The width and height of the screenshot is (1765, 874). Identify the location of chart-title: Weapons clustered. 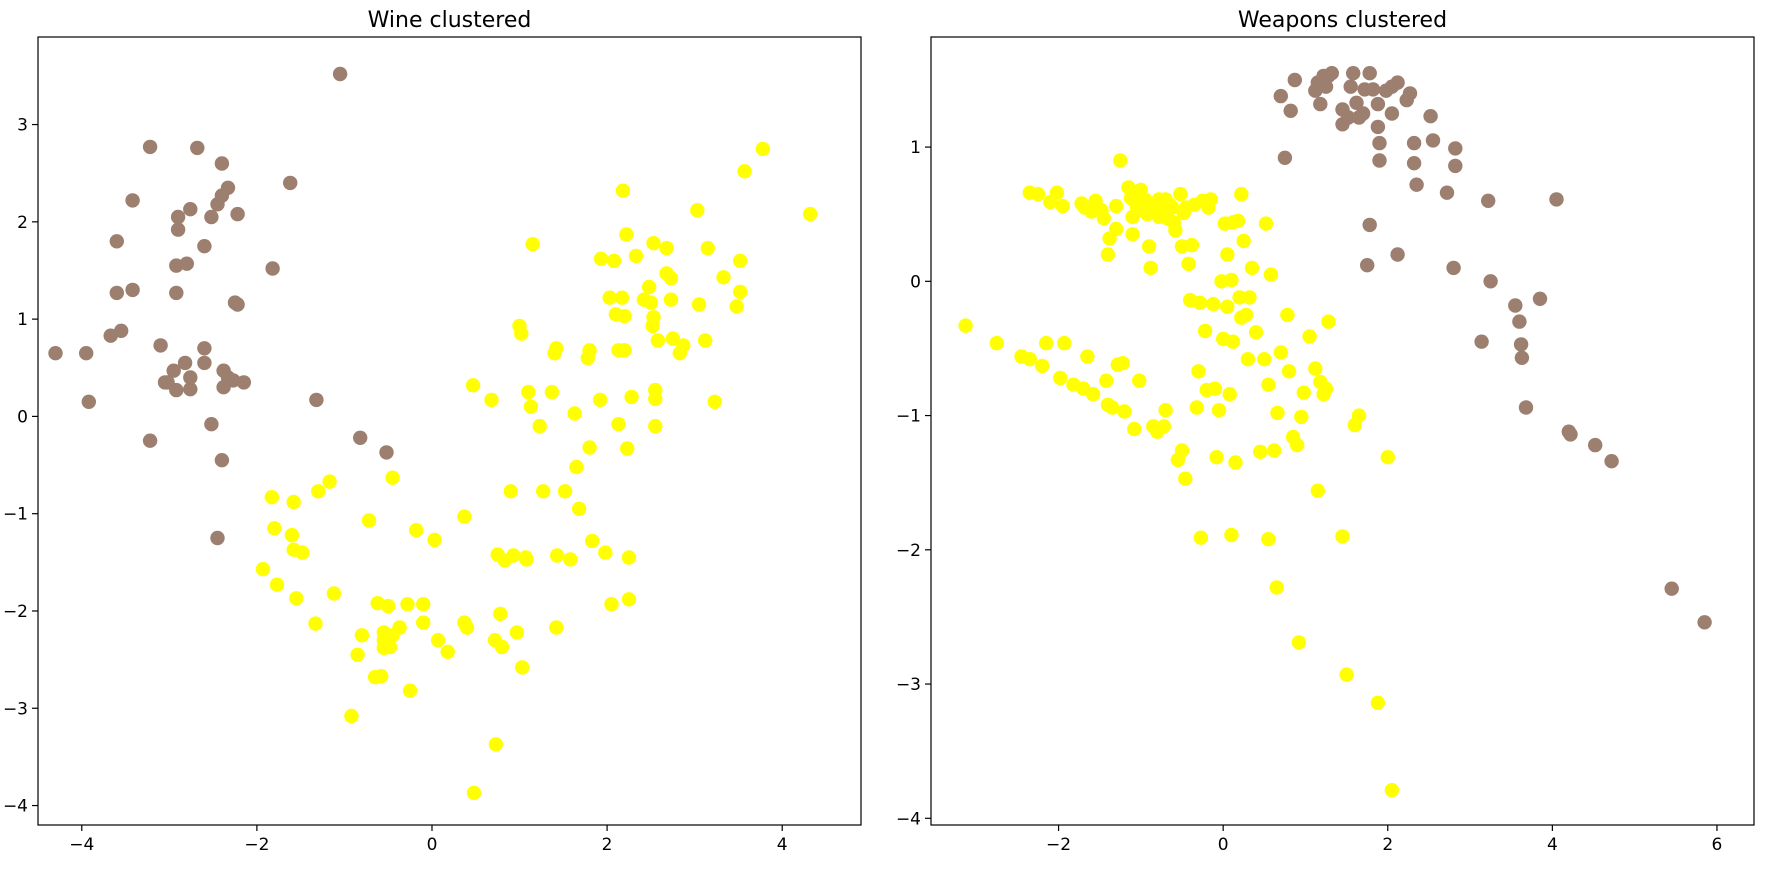
(1342, 20).